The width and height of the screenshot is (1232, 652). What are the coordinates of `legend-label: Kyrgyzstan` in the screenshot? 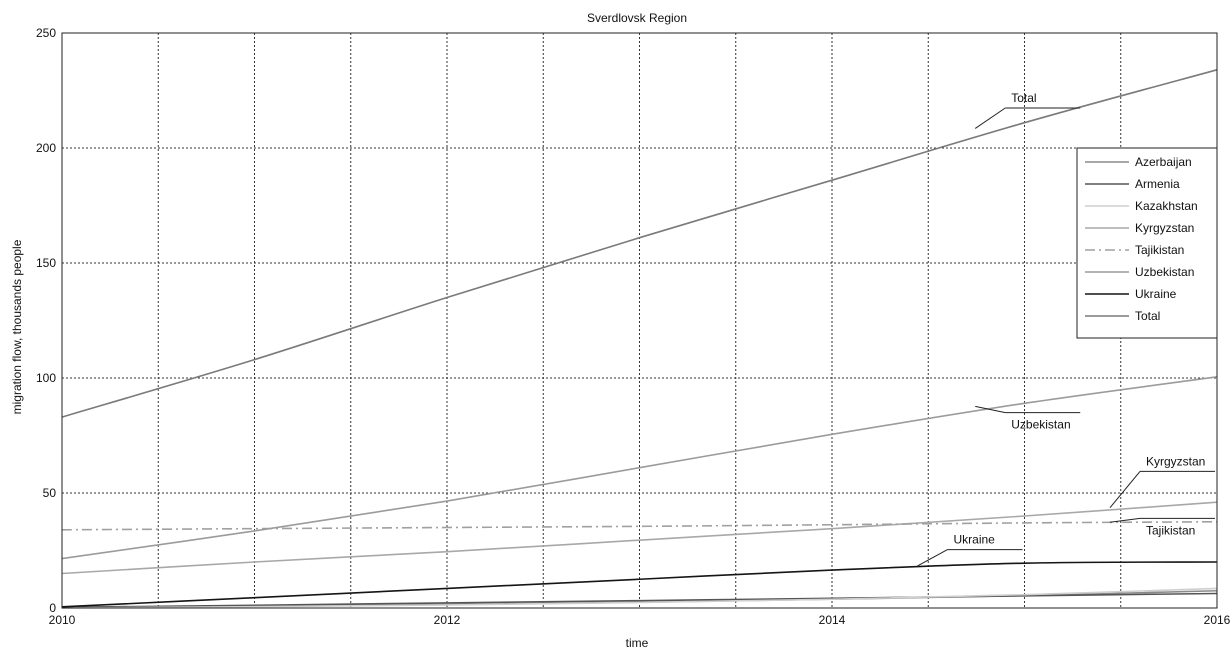 It's located at (1164, 228).